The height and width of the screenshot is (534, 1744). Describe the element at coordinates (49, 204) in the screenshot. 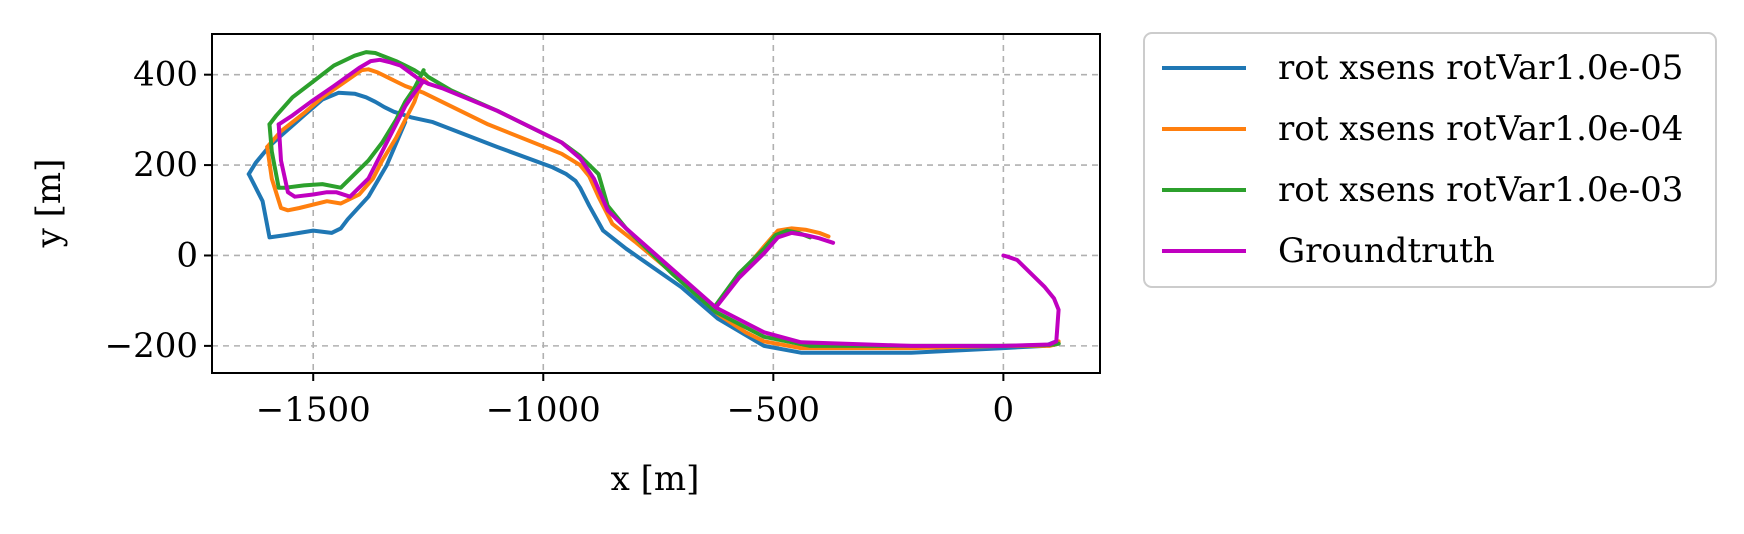

I see `y-axis-label: y [m]` at that location.